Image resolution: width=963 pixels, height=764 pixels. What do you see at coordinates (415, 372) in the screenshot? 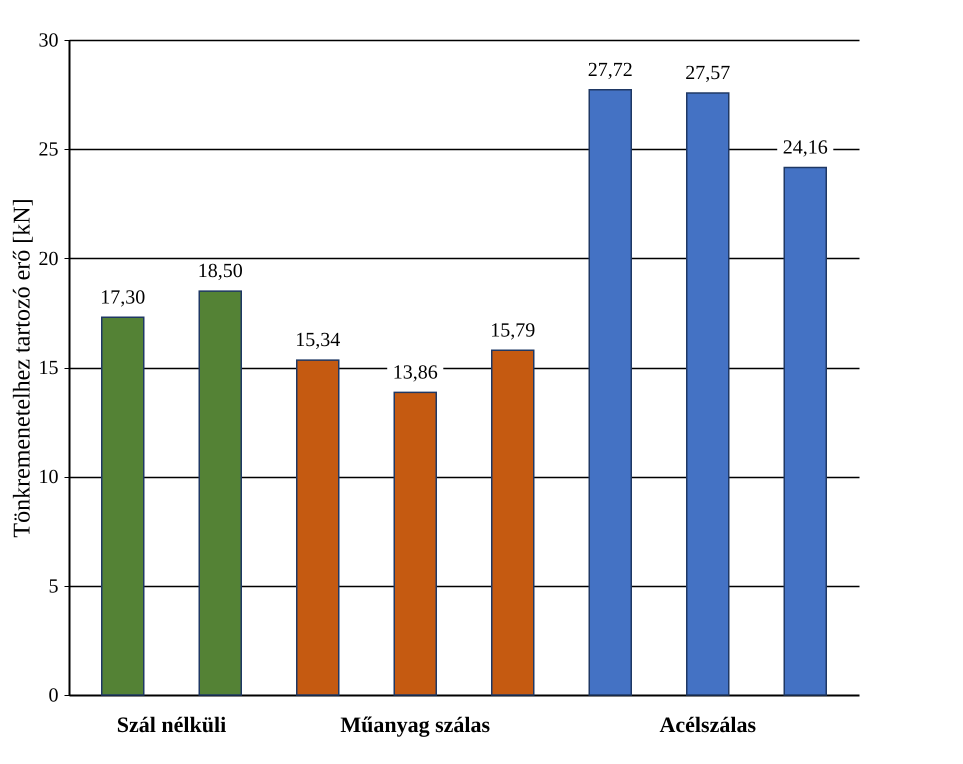
I see `data-label: 13,86` at bounding box center [415, 372].